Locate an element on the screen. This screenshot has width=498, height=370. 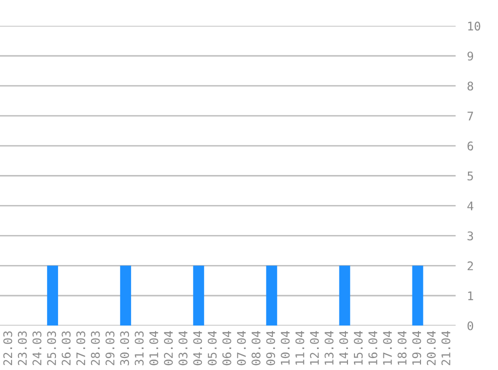
y-tick-label: 8 is located at coordinates (471, 86).